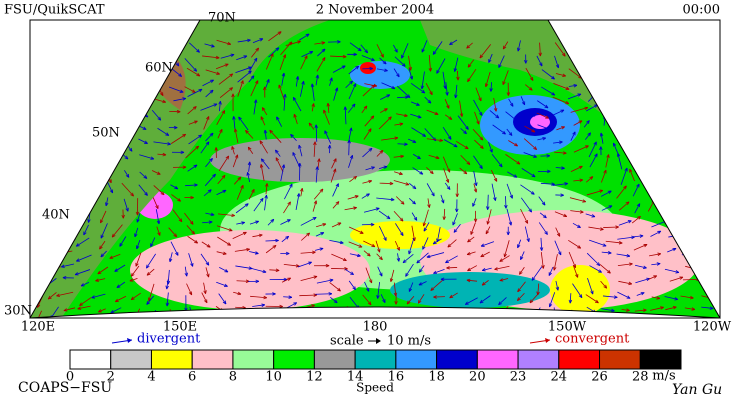  I want to click on date: 2 November 2004, so click(375, 10).